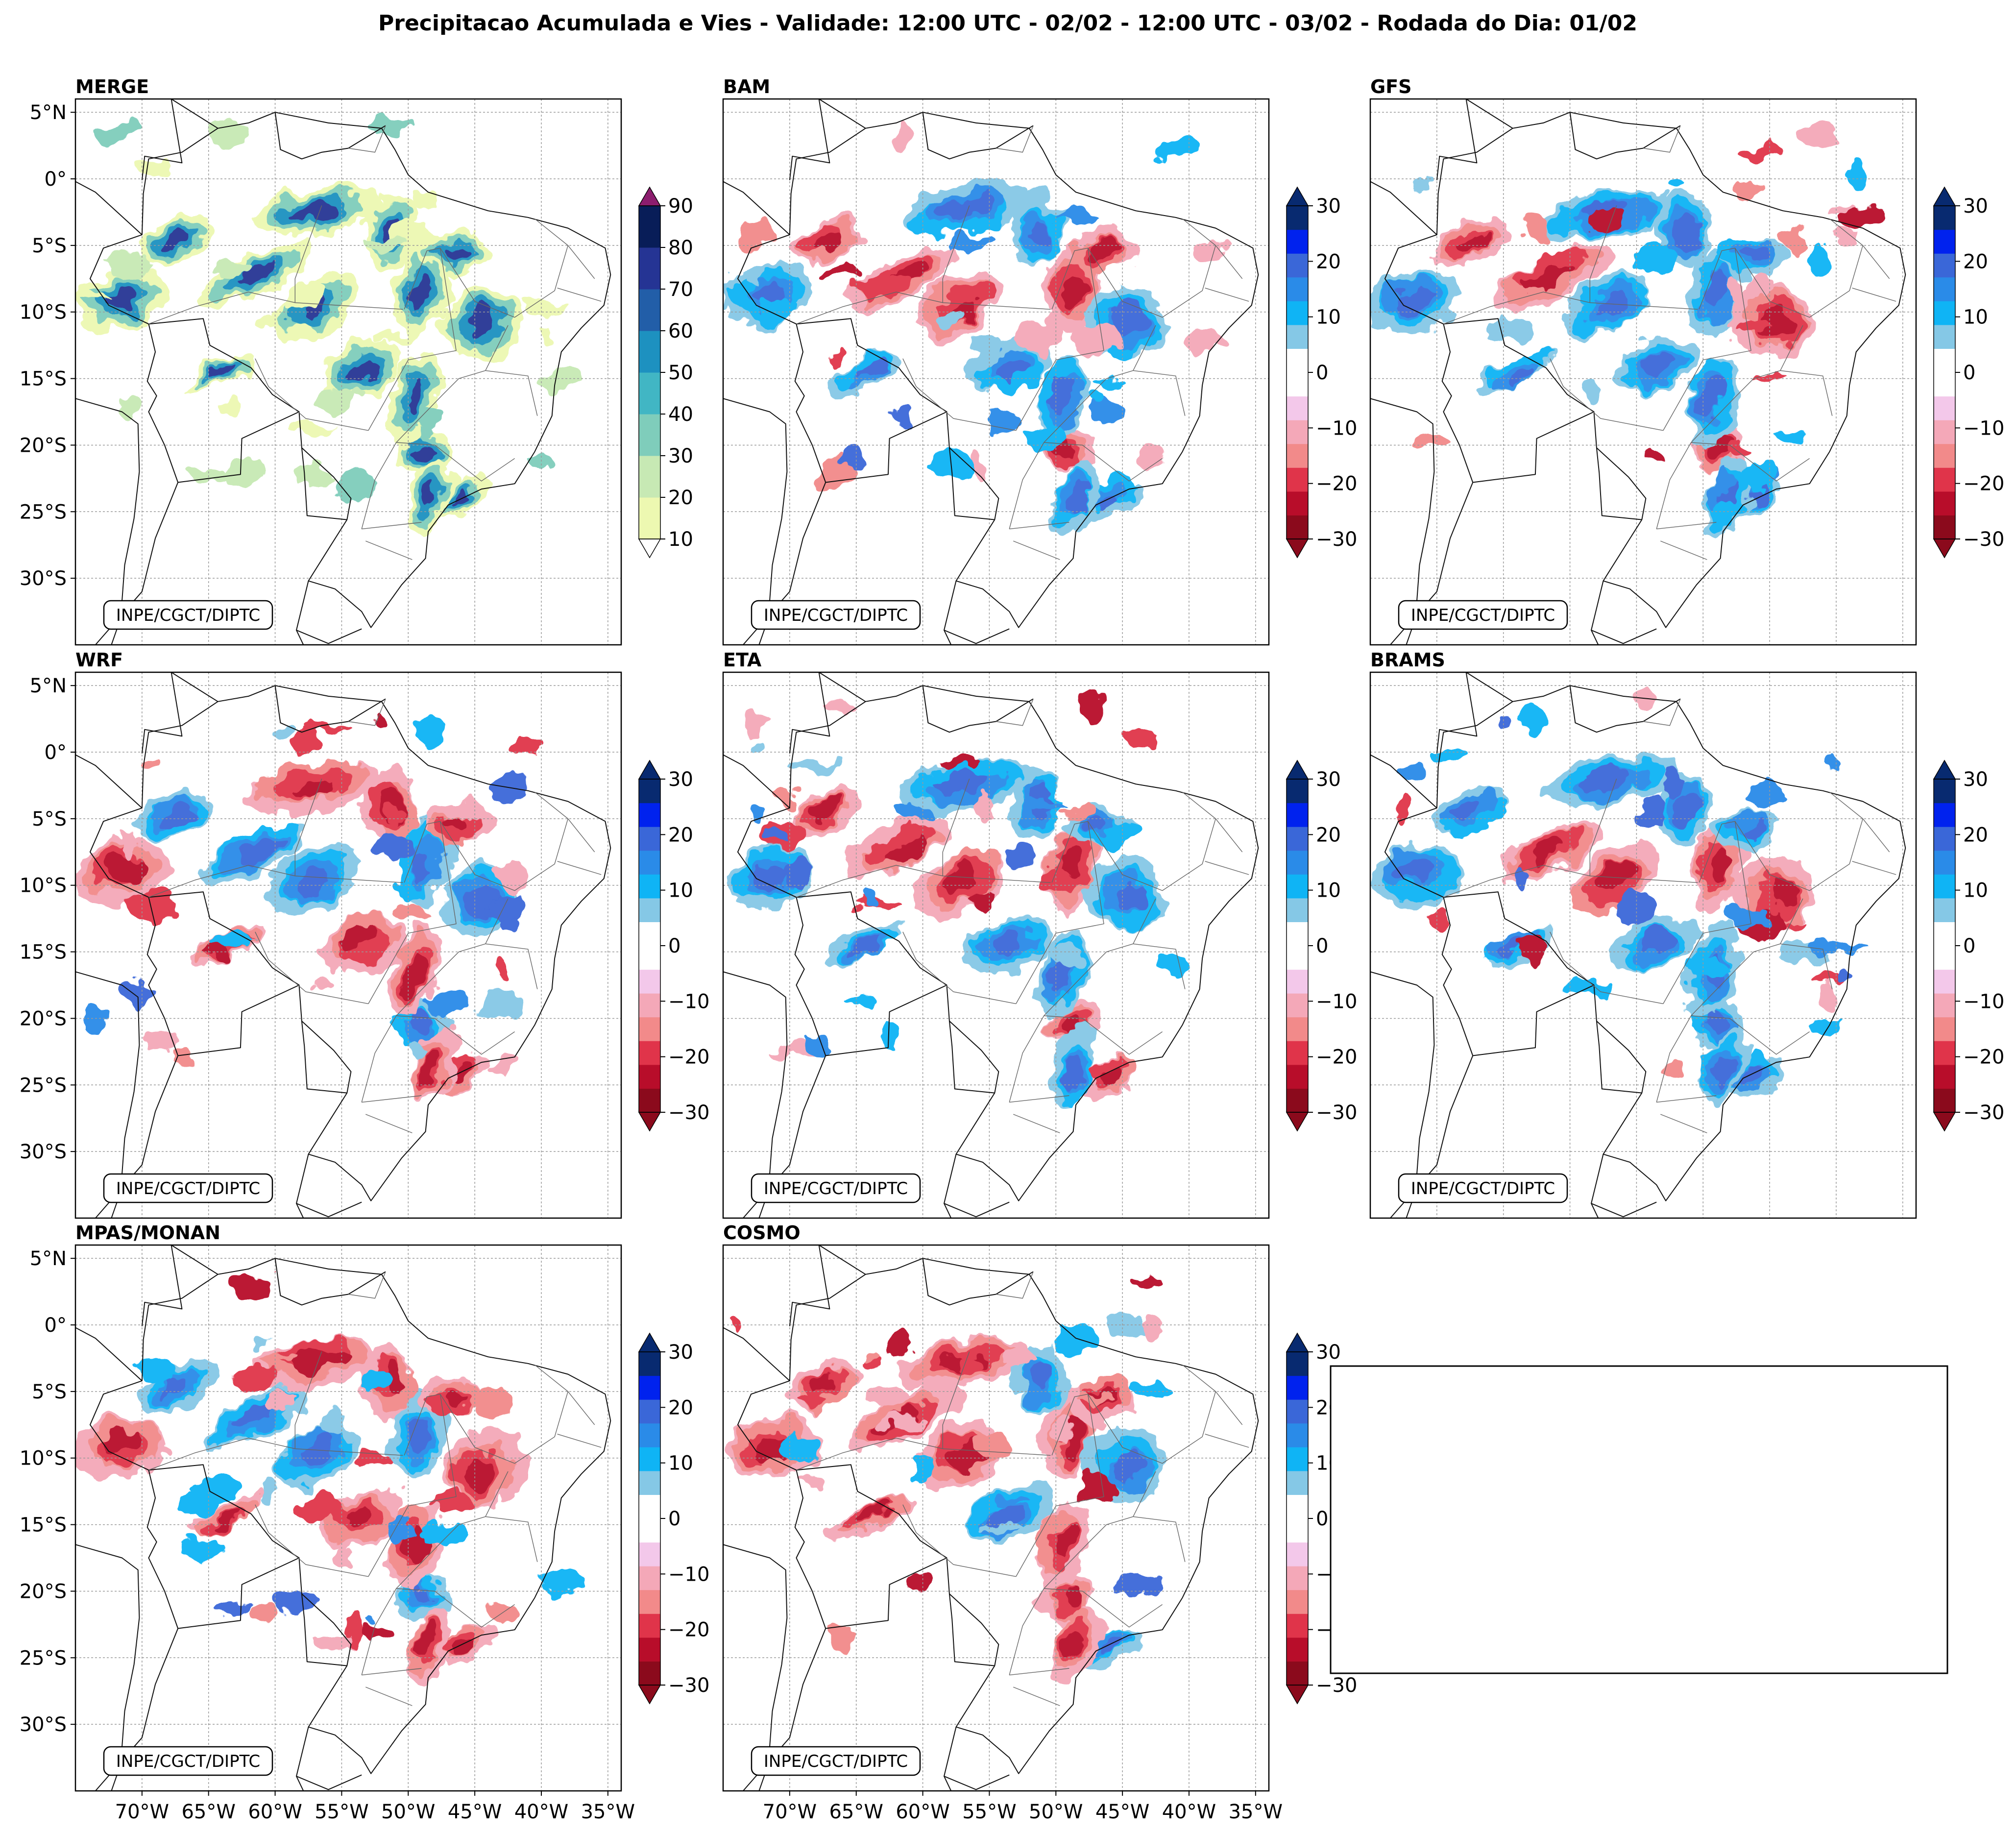  Describe the element at coordinates (1336, 1112) in the screenshot. I see `colorbar-tick-label: −30` at that location.